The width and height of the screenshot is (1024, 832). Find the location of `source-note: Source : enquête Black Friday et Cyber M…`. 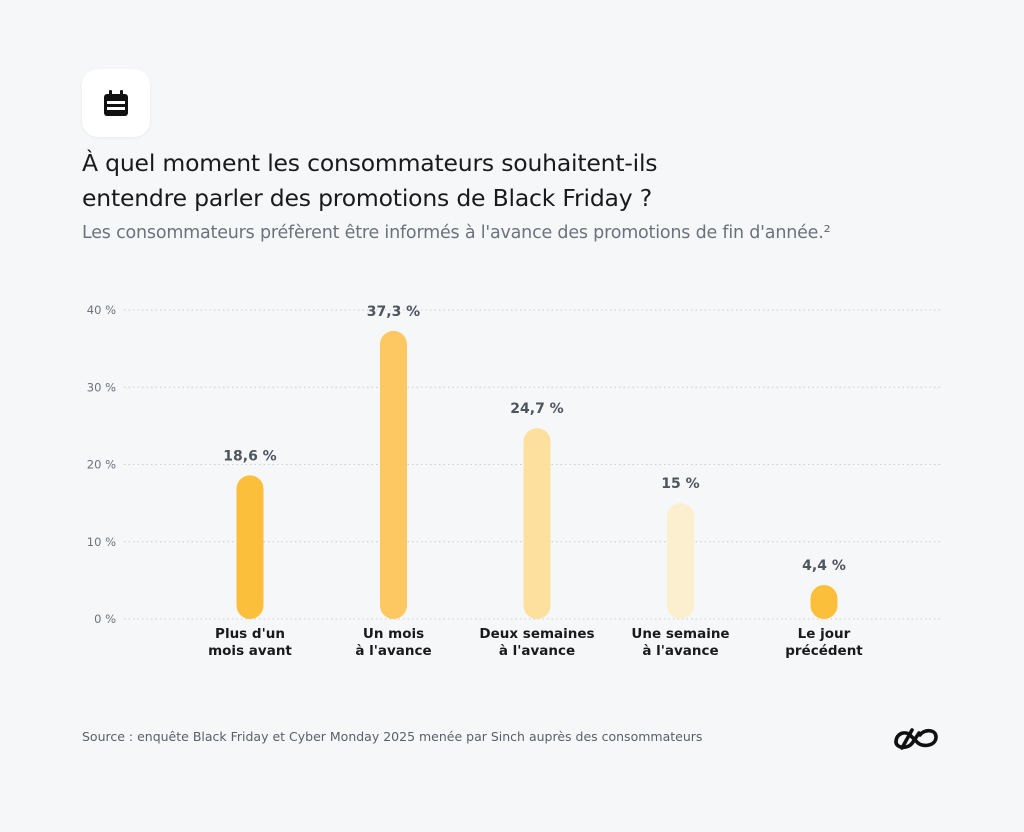

source-note: Source : enquête Black Friday et Cyber M… is located at coordinates (392, 736).